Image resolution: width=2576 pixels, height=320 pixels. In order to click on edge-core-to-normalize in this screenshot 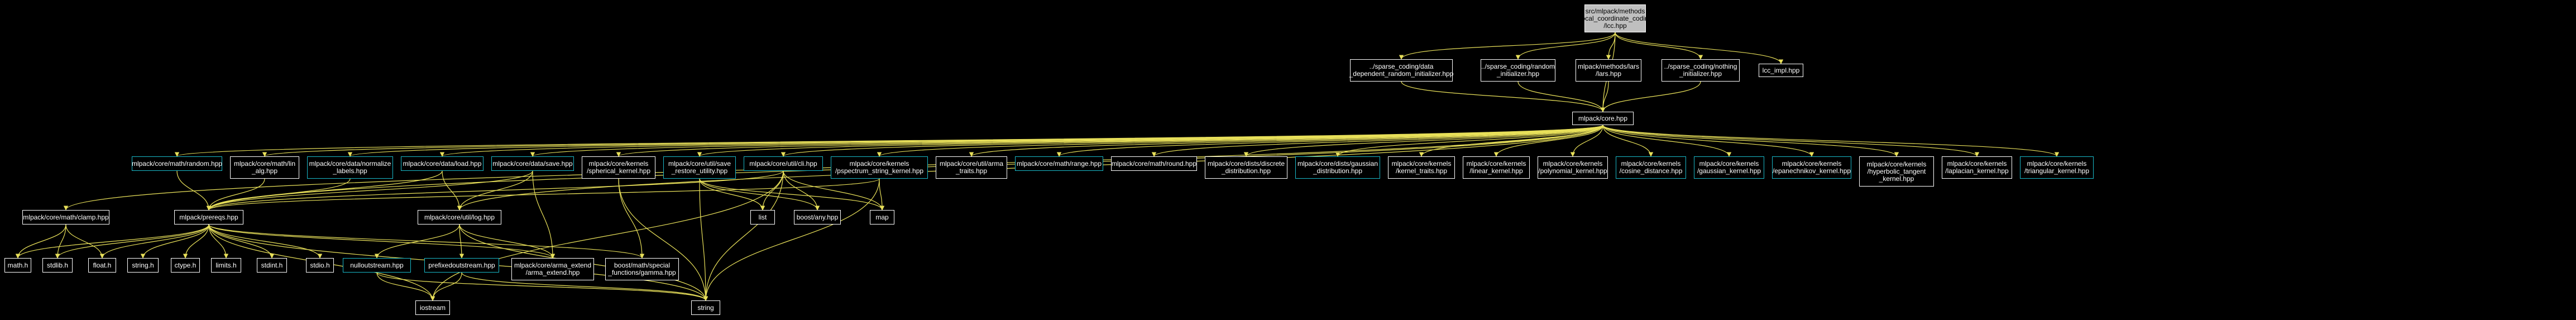, I will do `click(975, 141)`.